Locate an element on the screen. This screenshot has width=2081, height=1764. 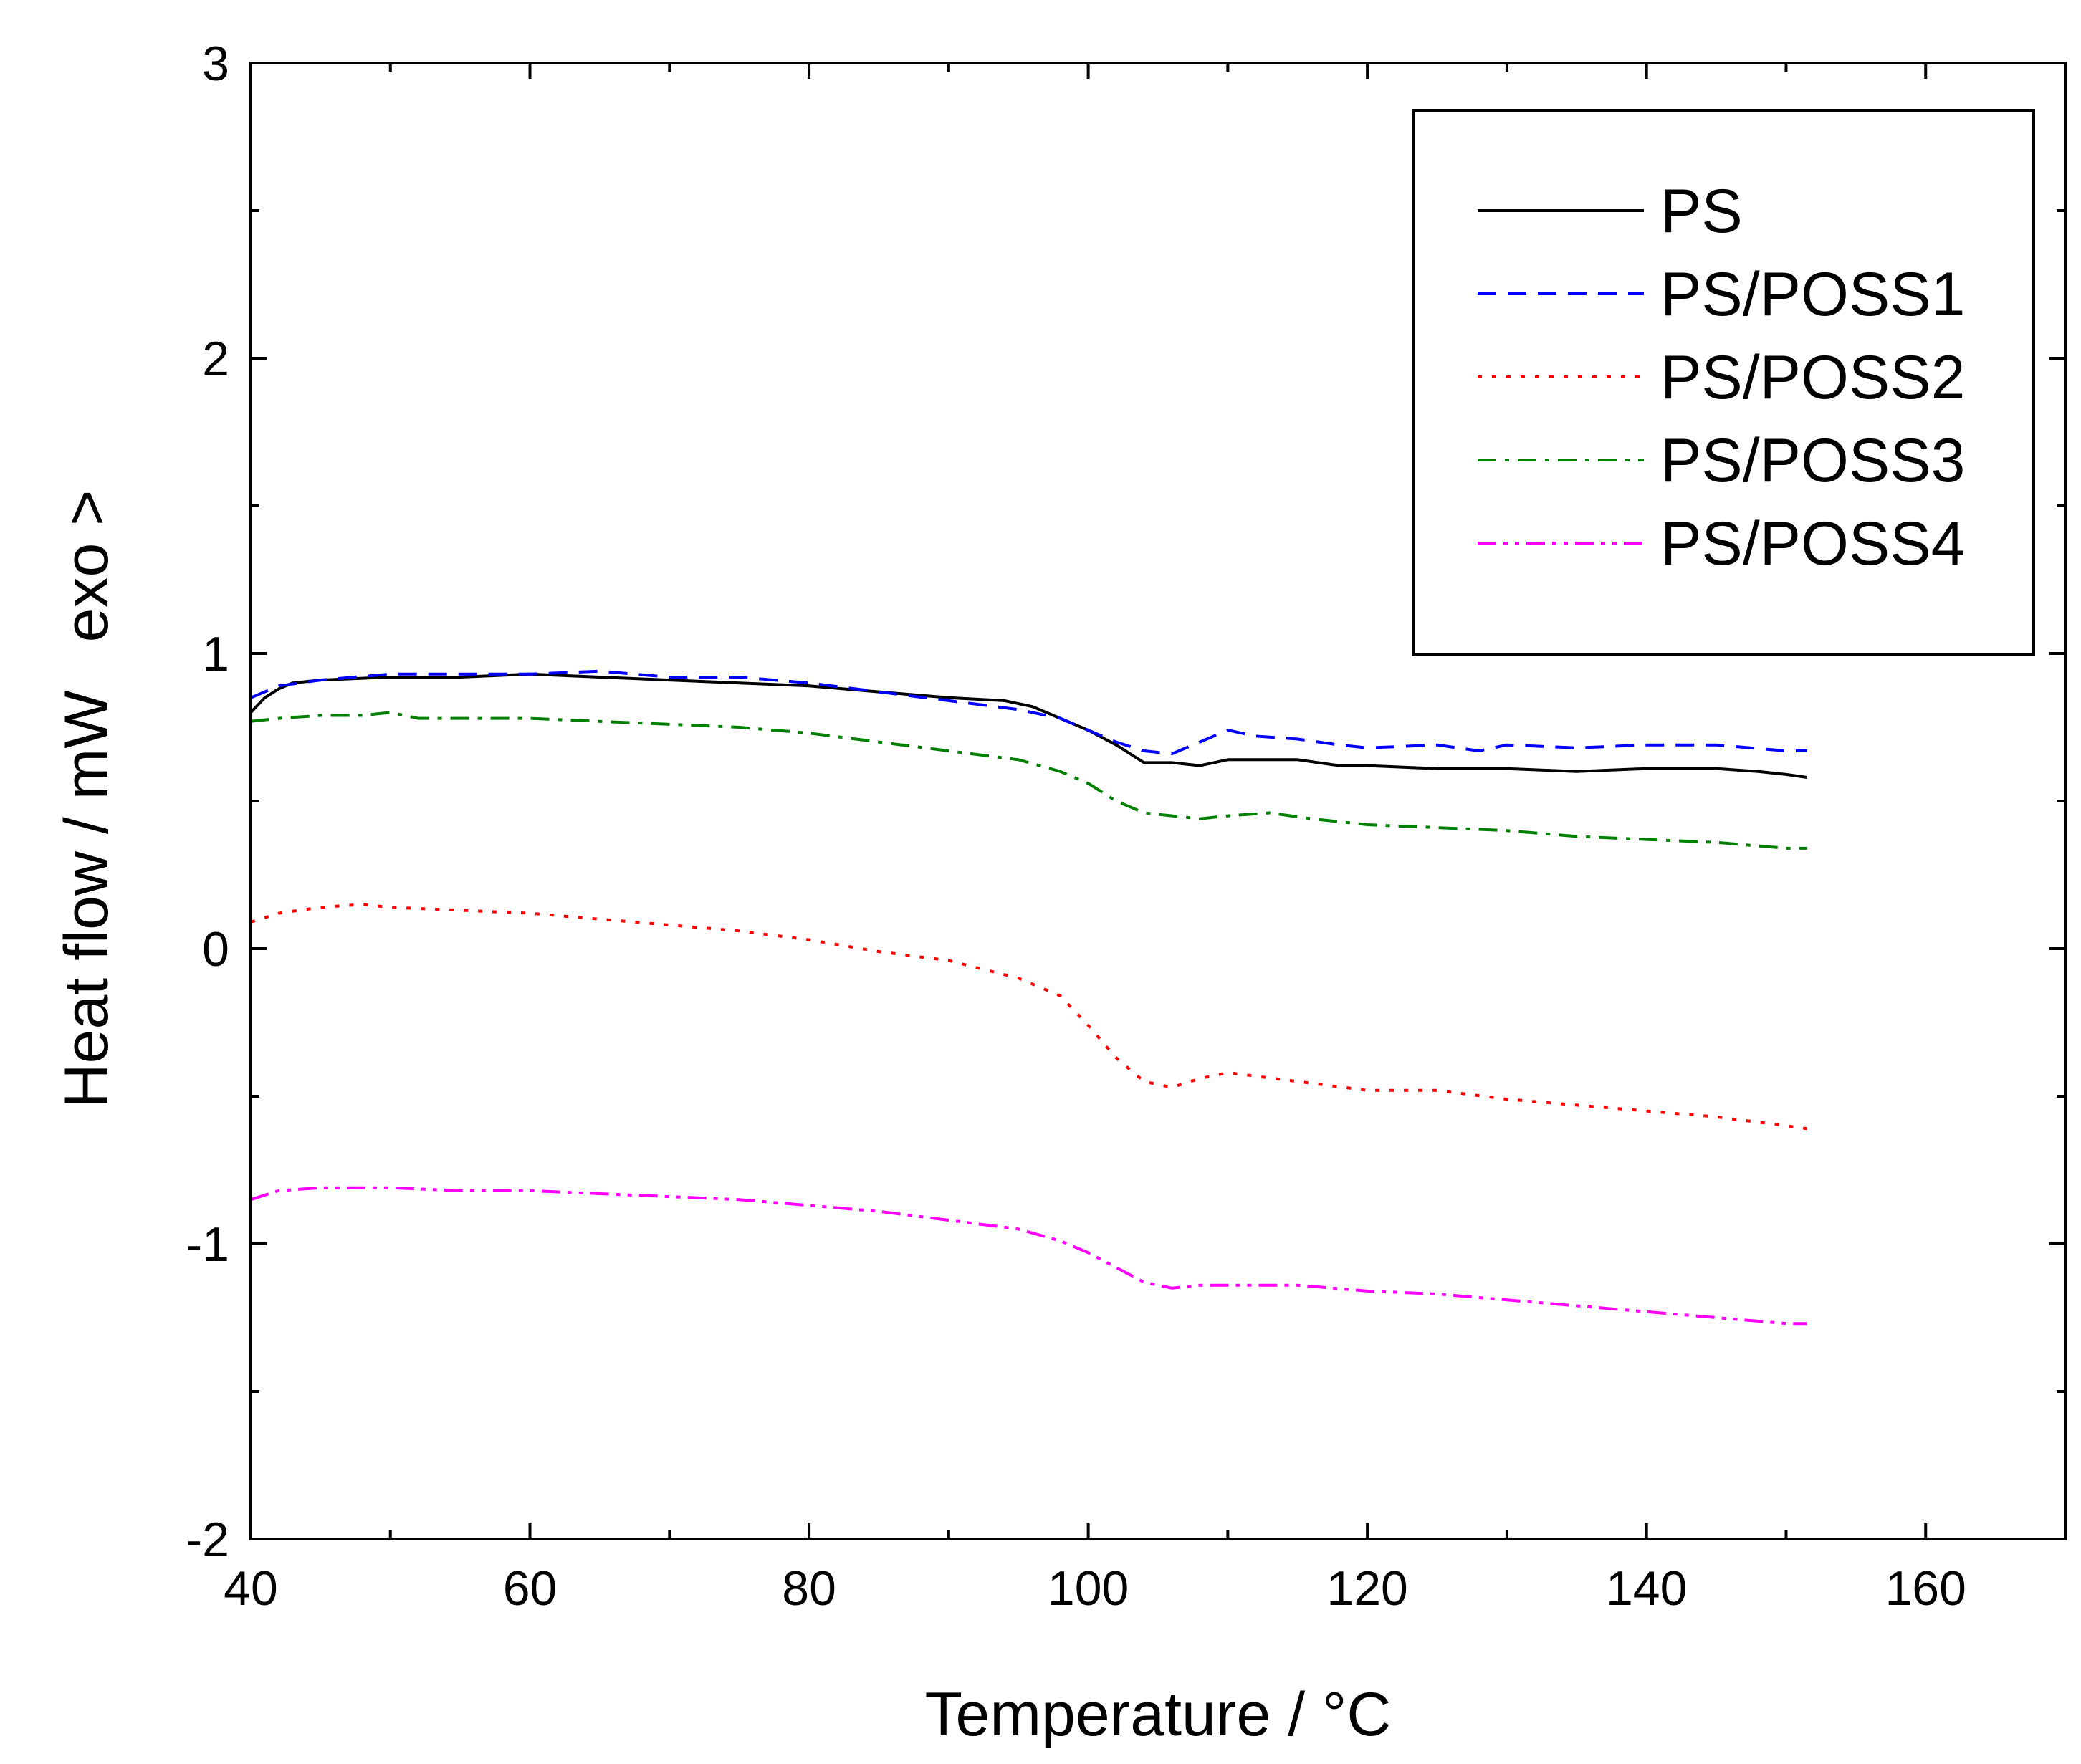
legend-label: PS/POSS1 is located at coordinates (1812, 294).